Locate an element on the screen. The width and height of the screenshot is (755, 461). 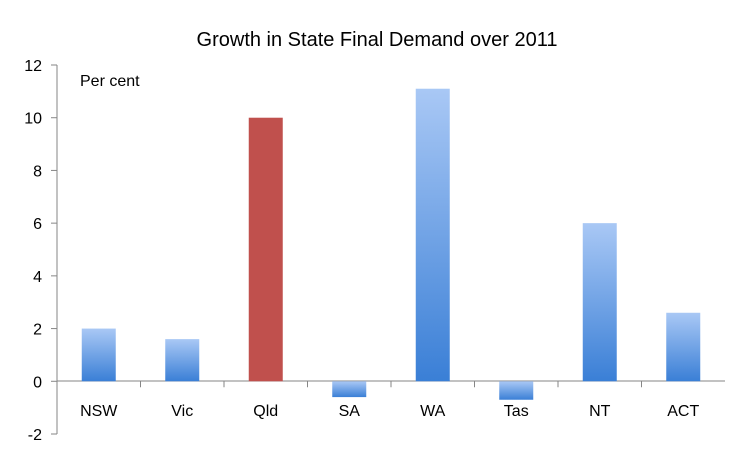
y-tick-label: 8 is located at coordinates (37, 171).